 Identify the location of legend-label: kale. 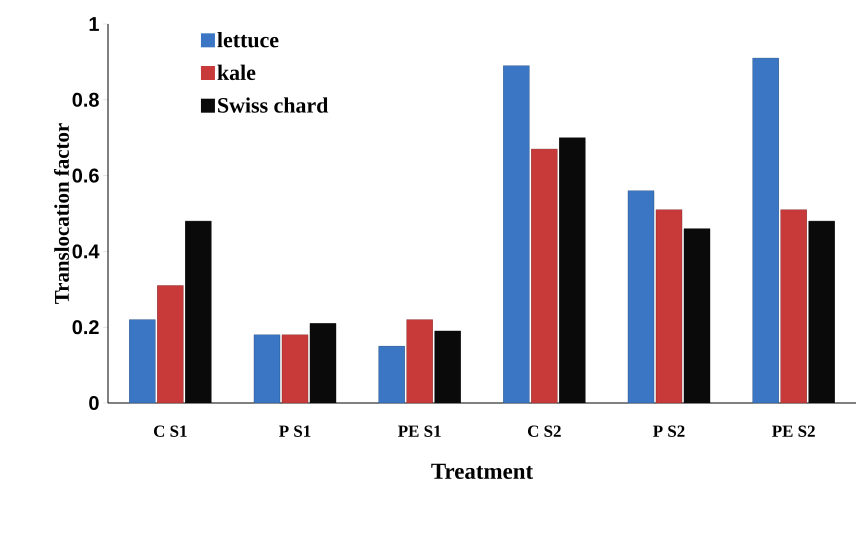
(236, 72).